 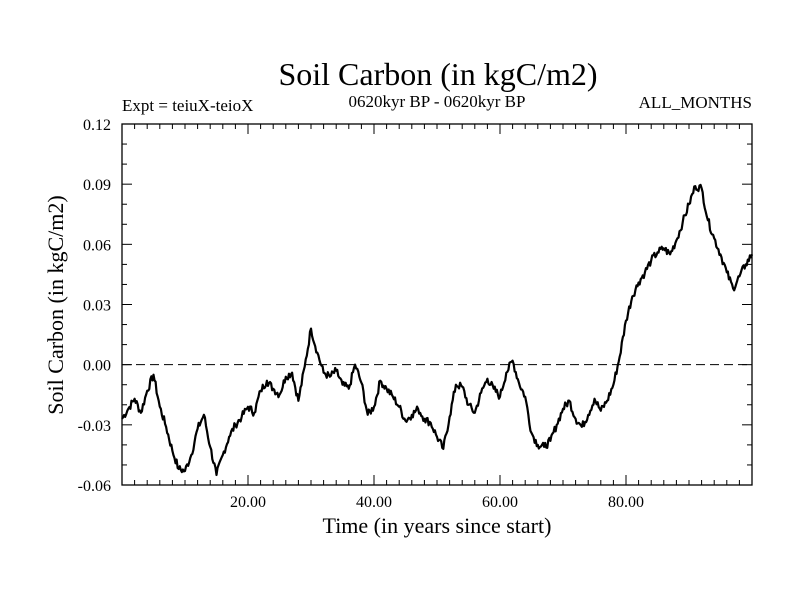 I want to click on y-axis-label: Soil Carbon (in kgC/m2), so click(x=55, y=304).